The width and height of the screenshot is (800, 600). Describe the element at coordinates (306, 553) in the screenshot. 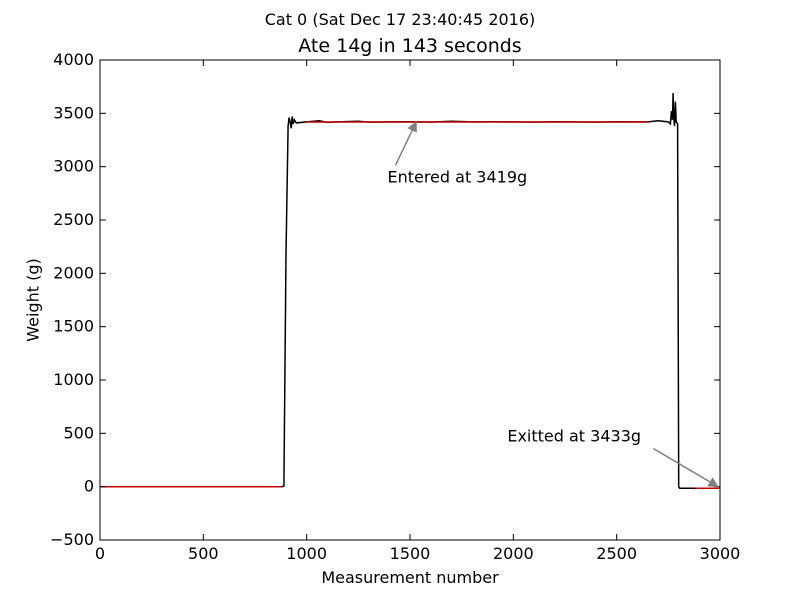

I see `x-tick-label: 1000` at that location.